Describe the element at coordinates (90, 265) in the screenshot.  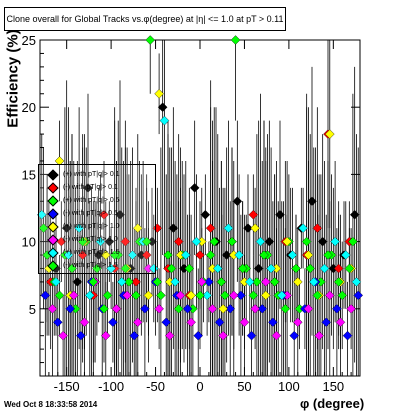
I see `legend-label: (-) with pT|q|> 1.5` at that location.